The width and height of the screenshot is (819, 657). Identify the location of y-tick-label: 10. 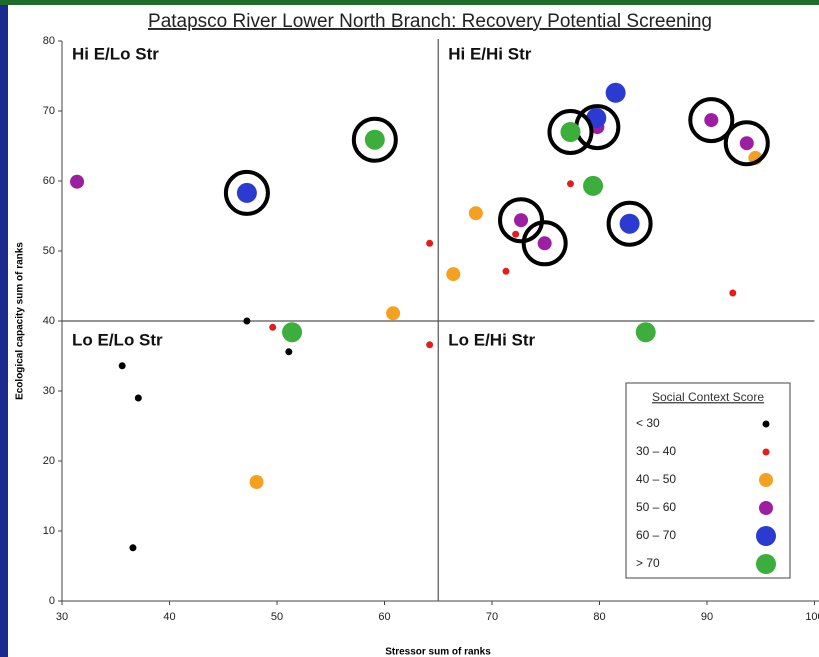
(49, 531).